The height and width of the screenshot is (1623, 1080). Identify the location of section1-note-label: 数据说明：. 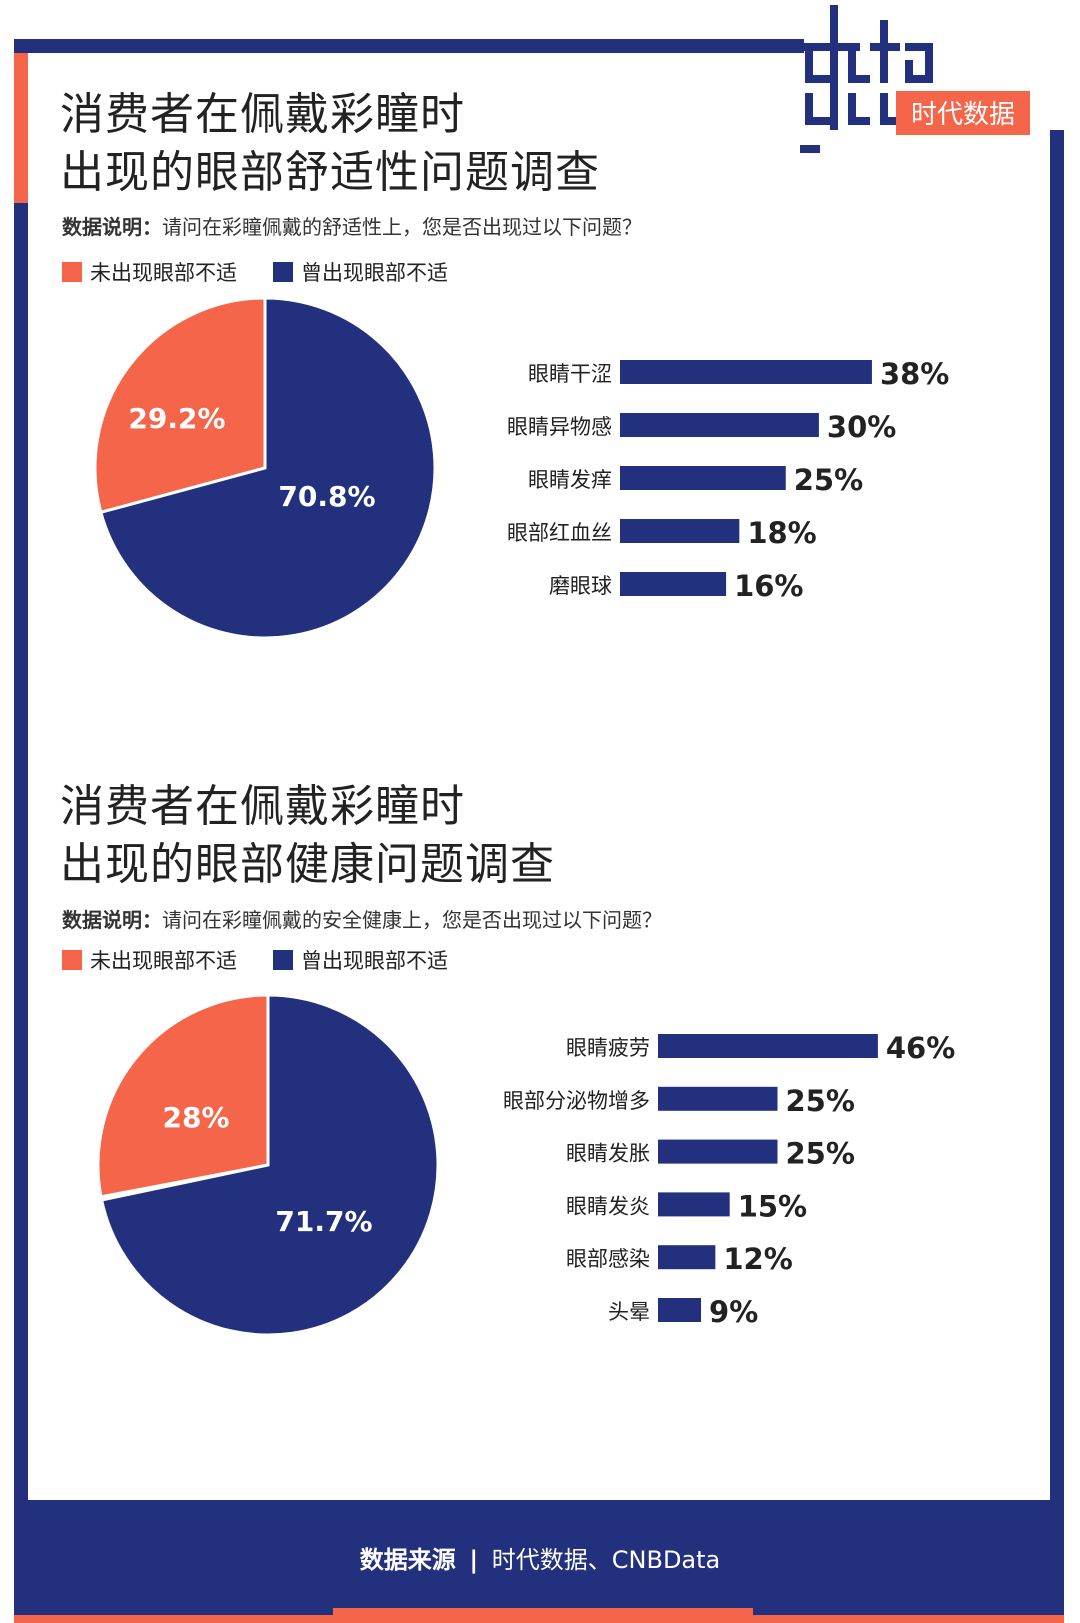
(112, 227).